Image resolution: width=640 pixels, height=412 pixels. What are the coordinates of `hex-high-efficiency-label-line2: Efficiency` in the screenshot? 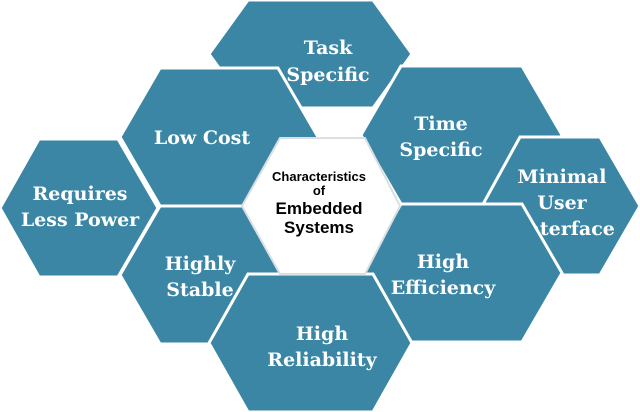 It's located at (444, 288).